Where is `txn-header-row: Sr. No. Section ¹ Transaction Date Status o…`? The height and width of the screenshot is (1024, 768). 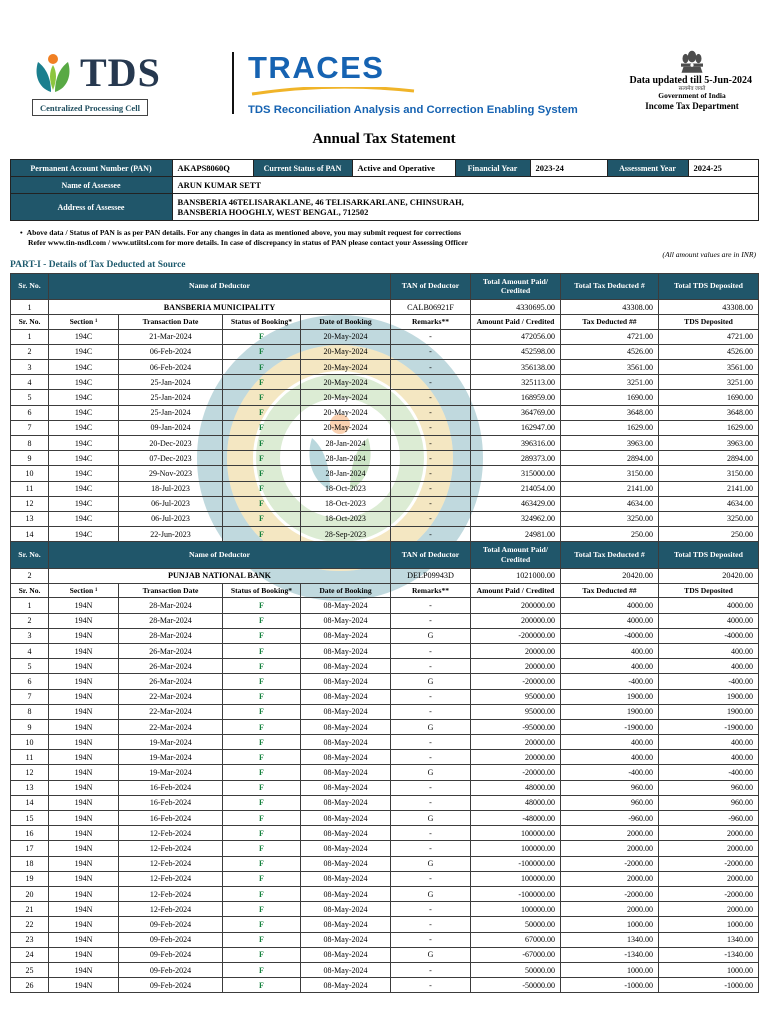
txn-header-row: Sr. No. Section ¹ Transaction Date Status o… is located at coordinates (384, 590).